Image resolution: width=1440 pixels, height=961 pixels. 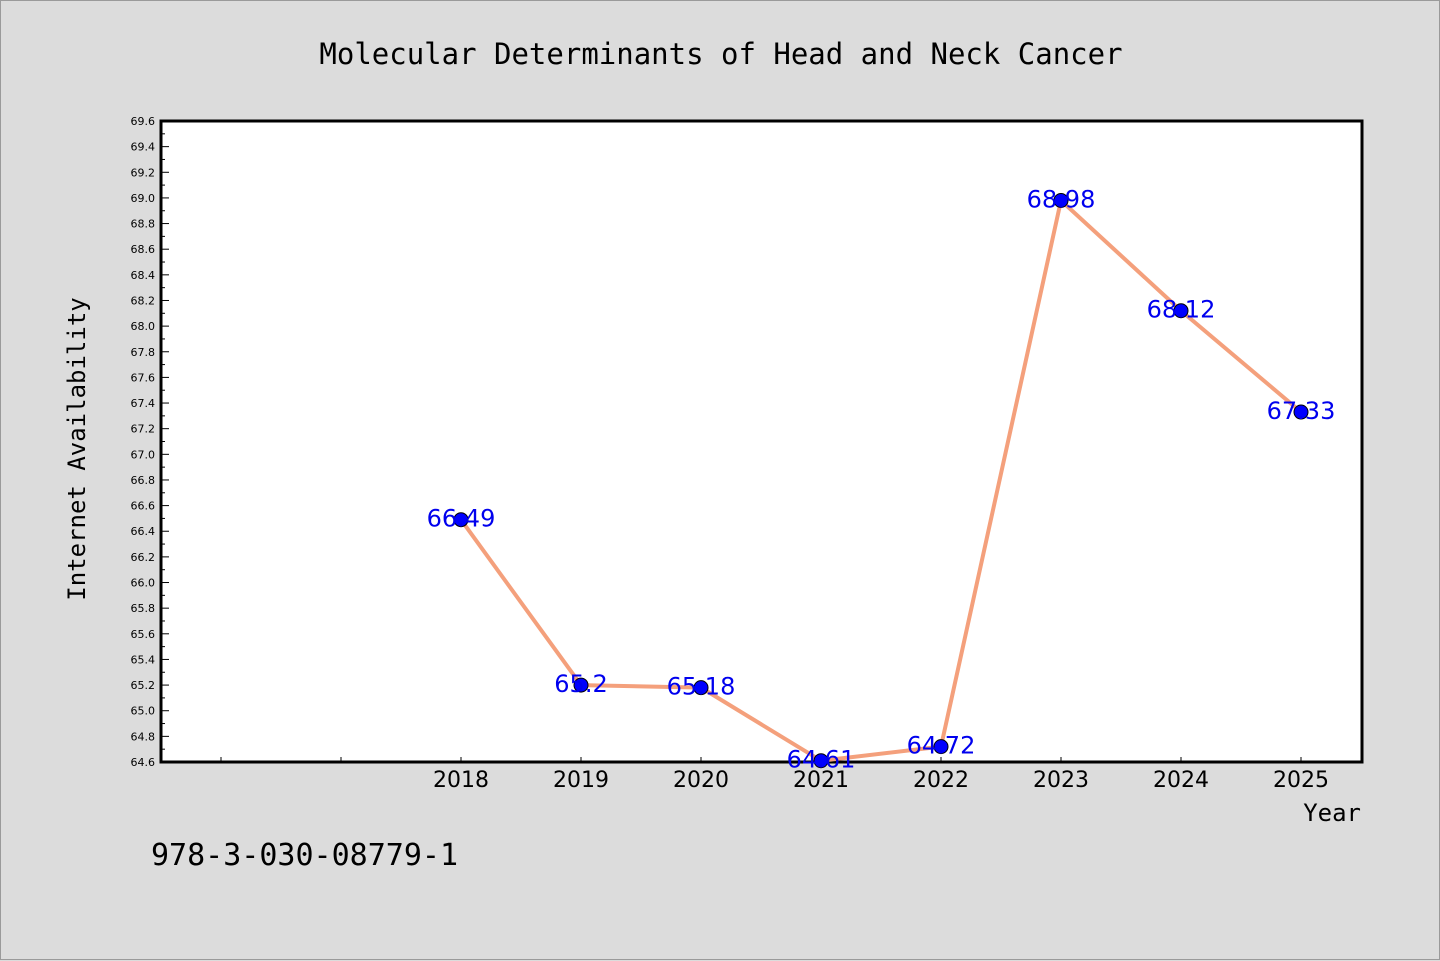 What do you see at coordinates (941, 780) in the screenshot?
I see `x-tick-label: 2022` at bounding box center [941, 780].